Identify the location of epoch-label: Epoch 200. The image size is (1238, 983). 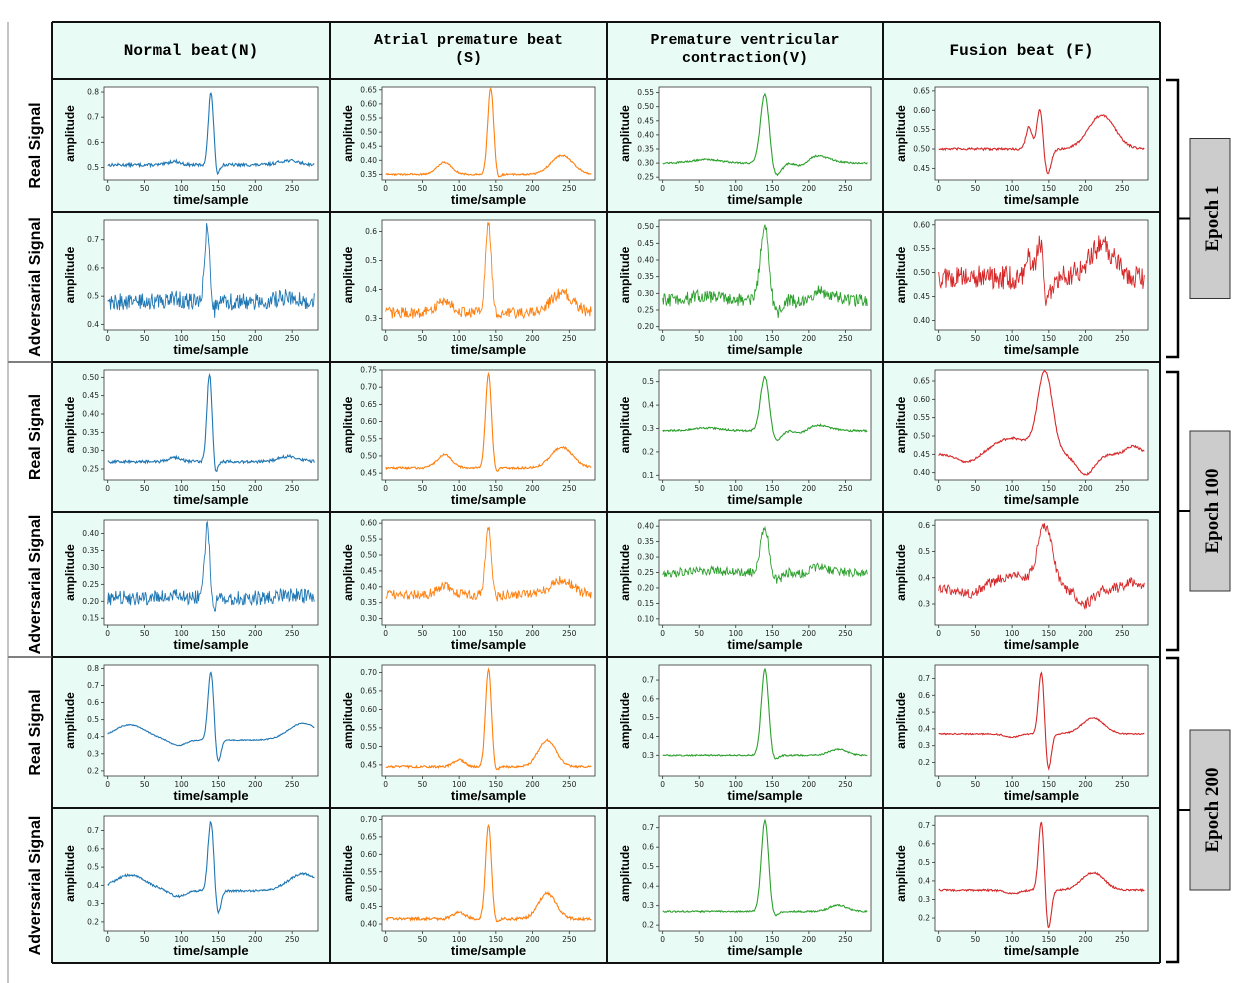
(1212, 810).